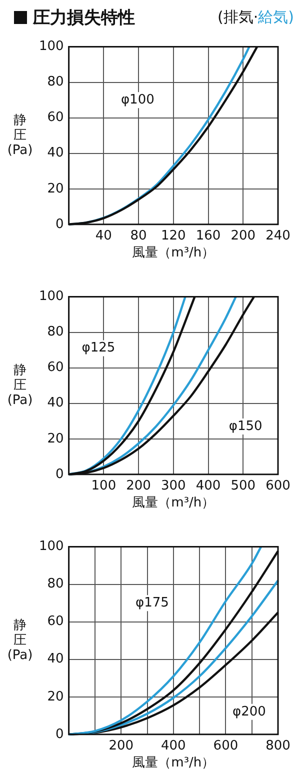 This screenshot has width=300, height=780. What do you see at coordinates (278, 236) in the screenshot?
I see `x-tick-label: 240` at bounding box center [278, 236].